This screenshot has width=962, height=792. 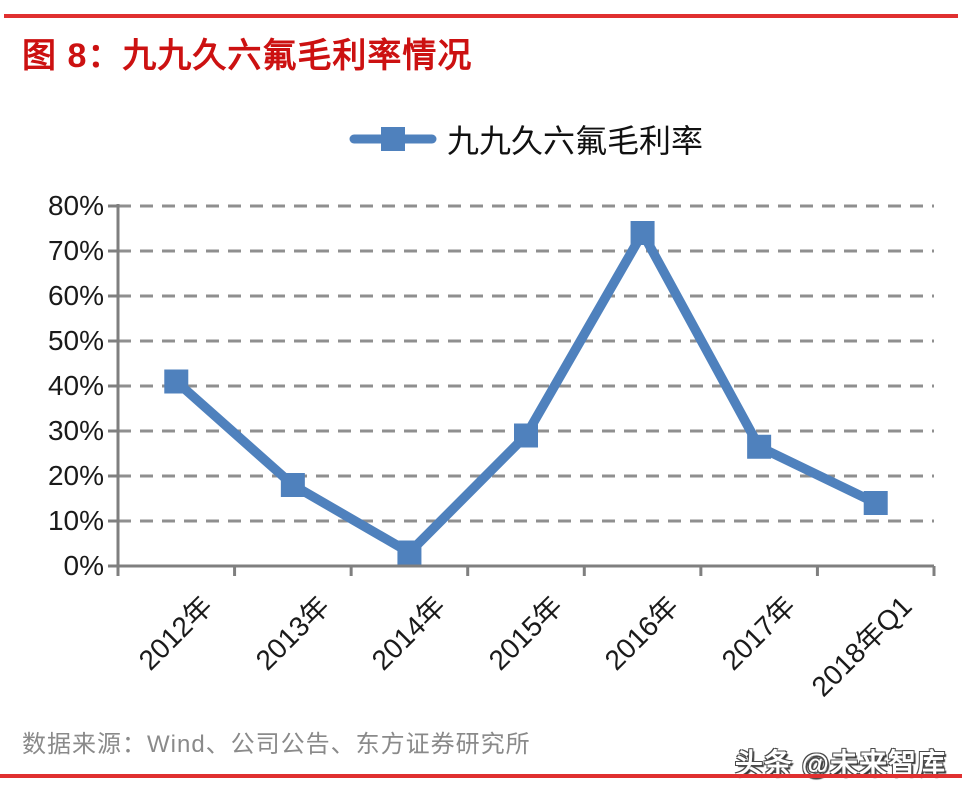 I want to click on y-axis-tick-label: 40%, so click(x=75, y=385).